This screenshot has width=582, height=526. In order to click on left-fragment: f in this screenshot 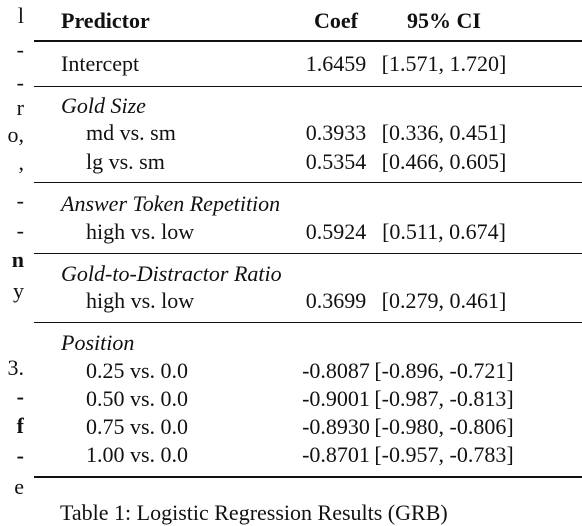, I will do `click(20, 425)`.